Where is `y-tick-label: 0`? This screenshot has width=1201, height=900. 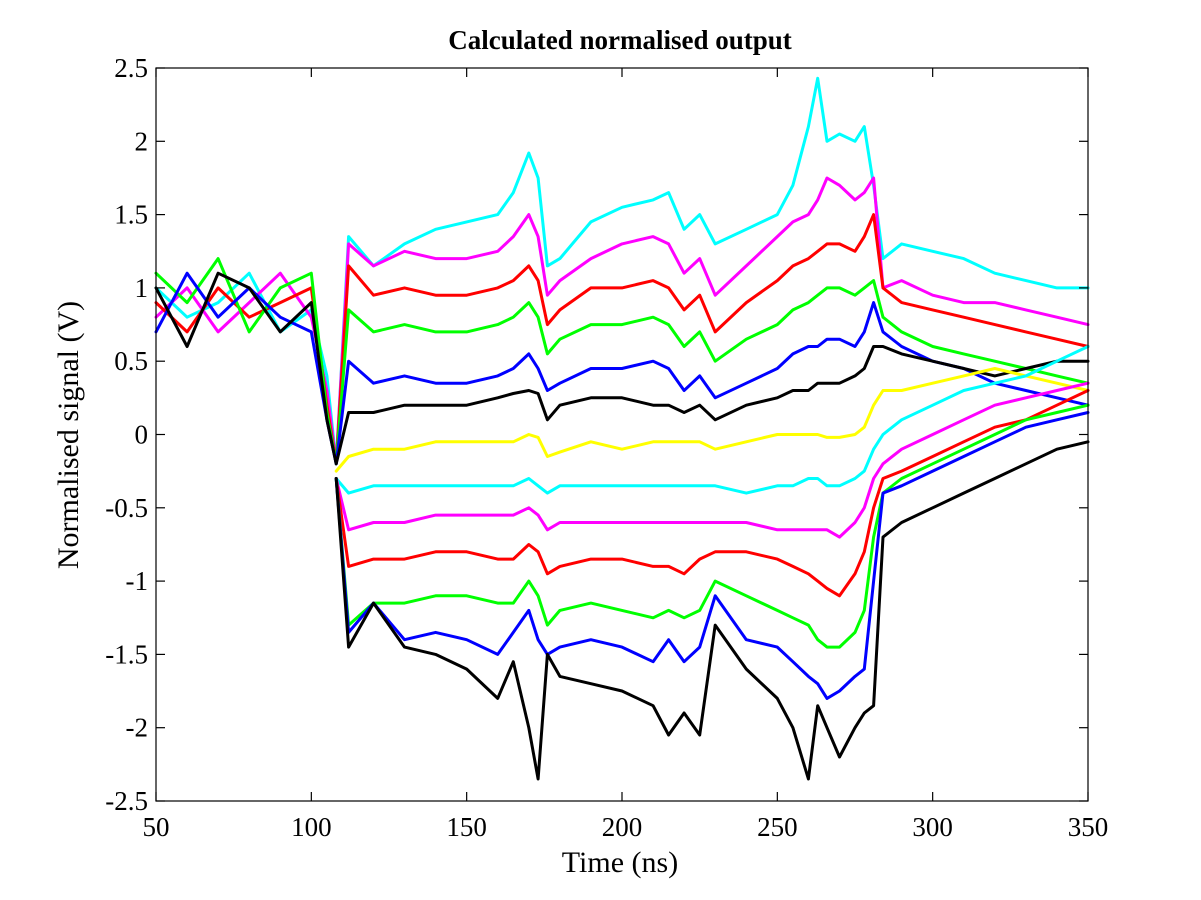 y-tick-label: 0 is located at coordinates (142, 435).